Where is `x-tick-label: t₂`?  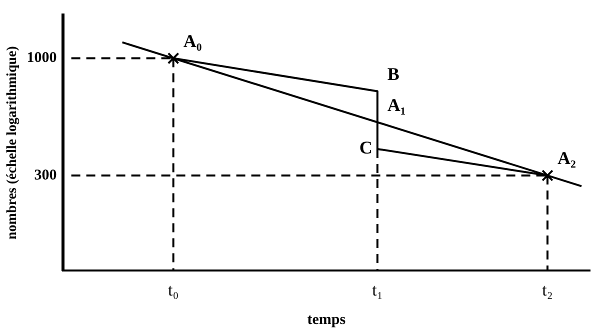
x-tick-label: t₂ is located at coordinates (547, 290).